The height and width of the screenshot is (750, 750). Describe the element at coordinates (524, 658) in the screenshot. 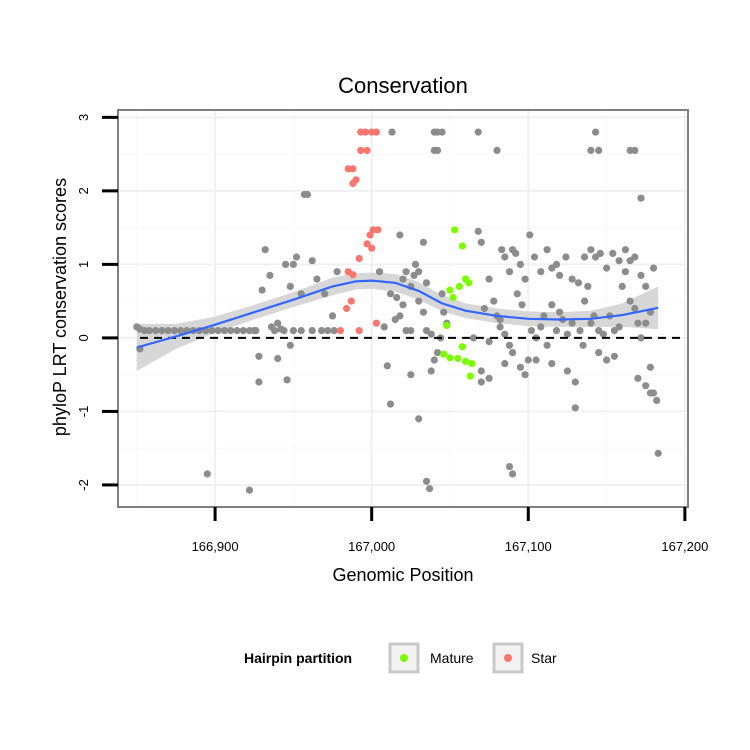

I see `legend-item-star: Star` at that location.